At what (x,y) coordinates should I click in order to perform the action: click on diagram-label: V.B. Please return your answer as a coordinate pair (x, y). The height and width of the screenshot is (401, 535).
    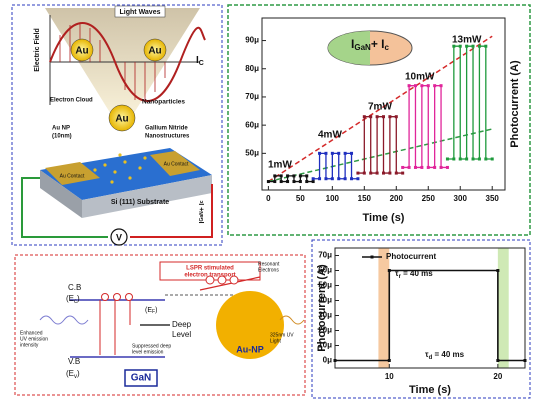
    Looking at the image, I should click on (74, 361).